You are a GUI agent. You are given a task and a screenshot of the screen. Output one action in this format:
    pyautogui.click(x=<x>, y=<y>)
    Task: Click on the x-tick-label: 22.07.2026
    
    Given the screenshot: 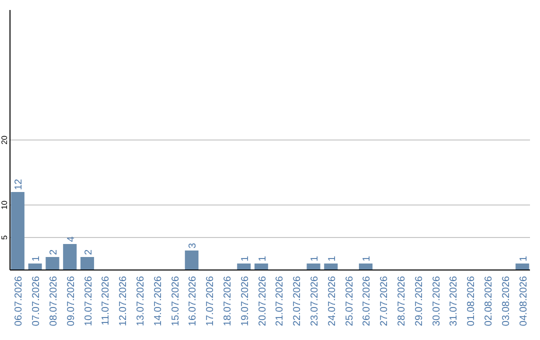 What is the action you would take?
    pyautogui.click(x=298, y=301)
    